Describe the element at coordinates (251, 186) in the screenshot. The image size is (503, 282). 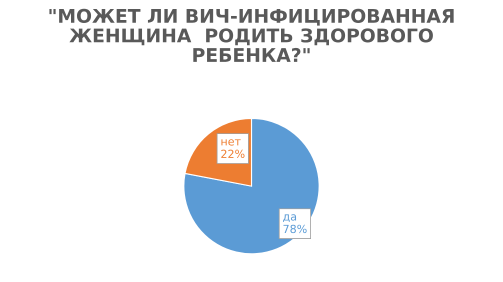
I see `pie-slice` at that location.